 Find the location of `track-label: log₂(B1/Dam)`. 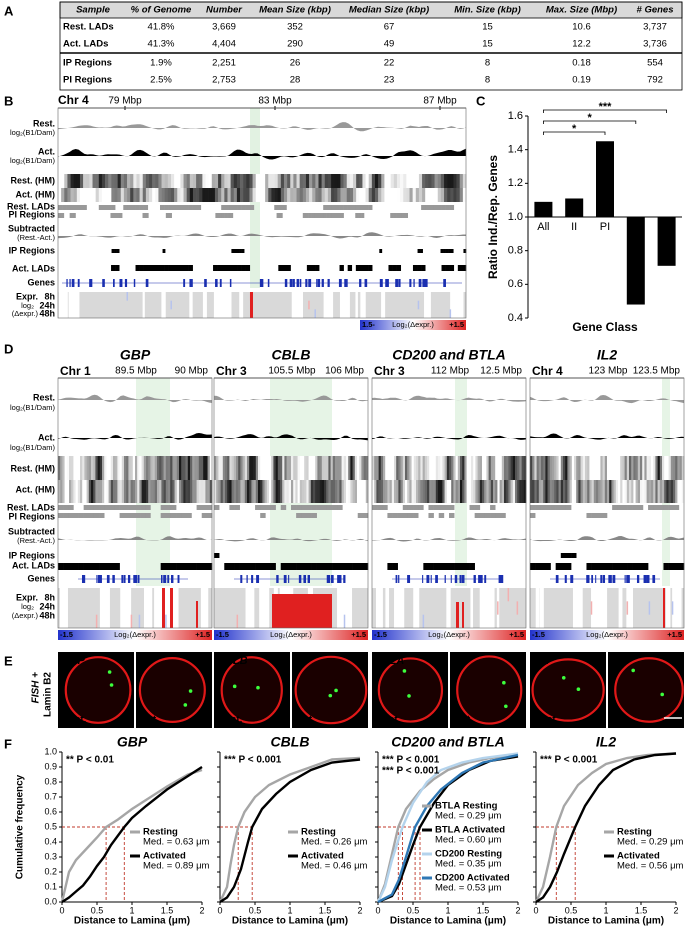

track-label: log₂(B1/Dam) is located at coordinates (33, 160).